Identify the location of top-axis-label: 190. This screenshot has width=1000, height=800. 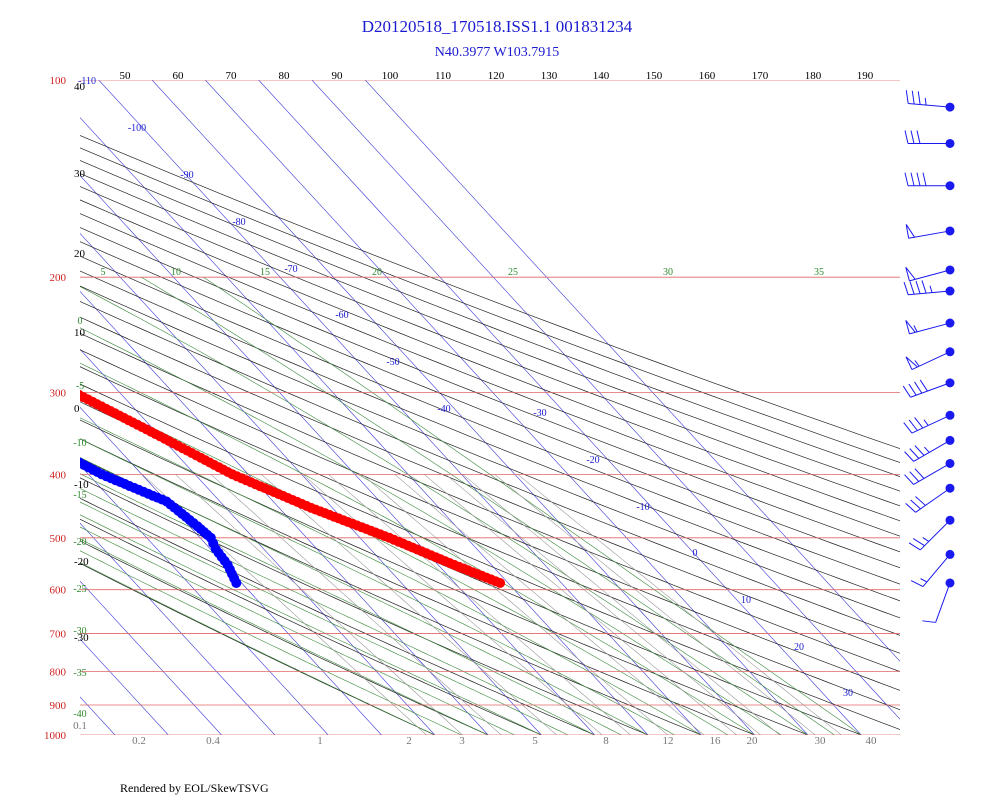
(865, 76).